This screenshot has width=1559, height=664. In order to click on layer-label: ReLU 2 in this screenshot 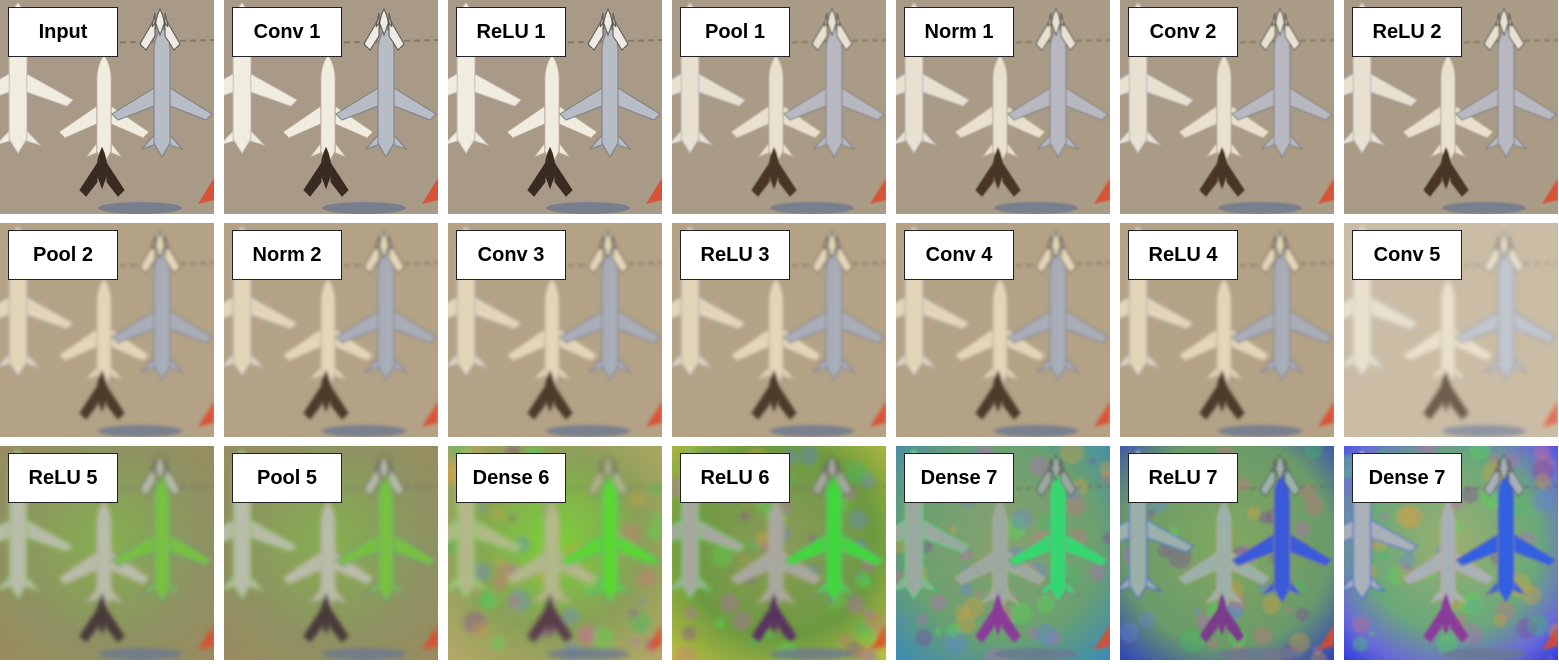, I will do `click(1407, 32)`.